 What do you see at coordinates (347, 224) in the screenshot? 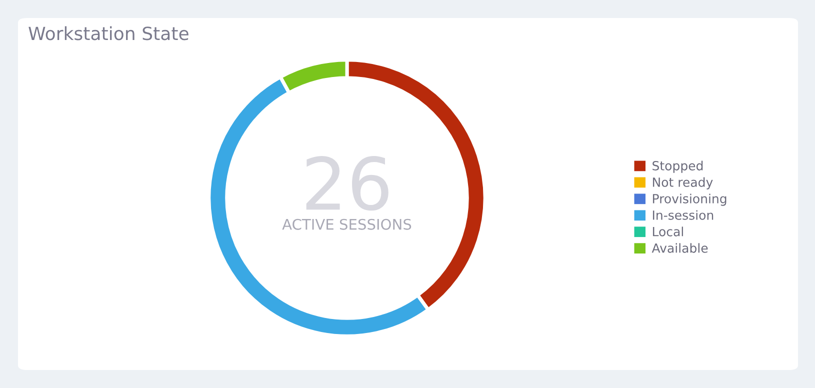
I see `text: ACTIVE SESSIONS` at bounding box center [347, 224].